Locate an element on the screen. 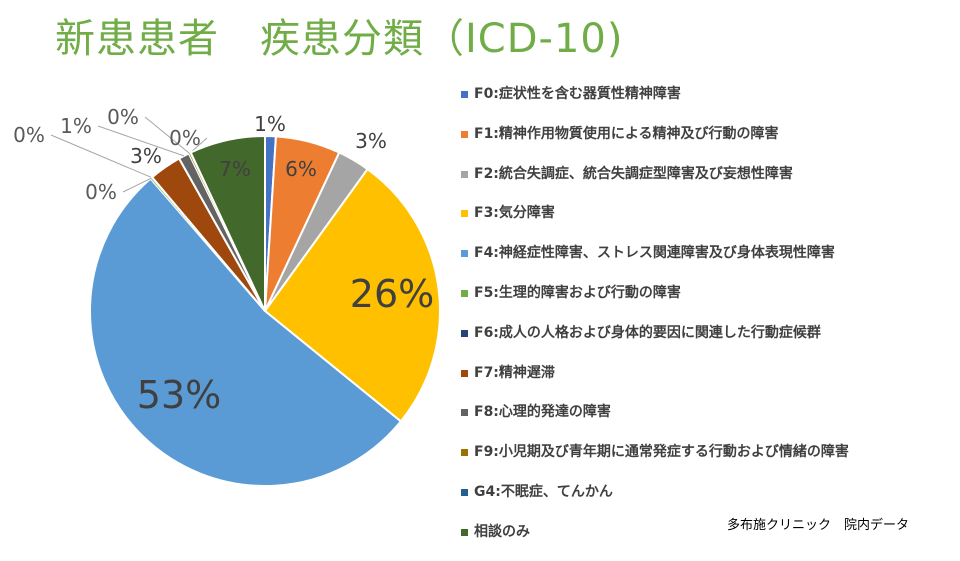  legend-label: 相談のみ is located at coordinates (502, 531).